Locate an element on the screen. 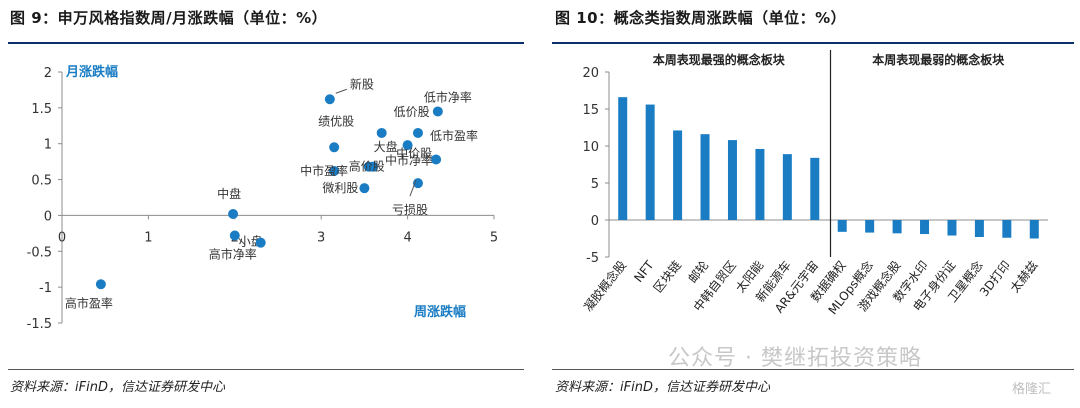 The height and width of the screenshot is (408, 1080). scatter-x-tick-label: 5 is located at coordinates (494, 237).